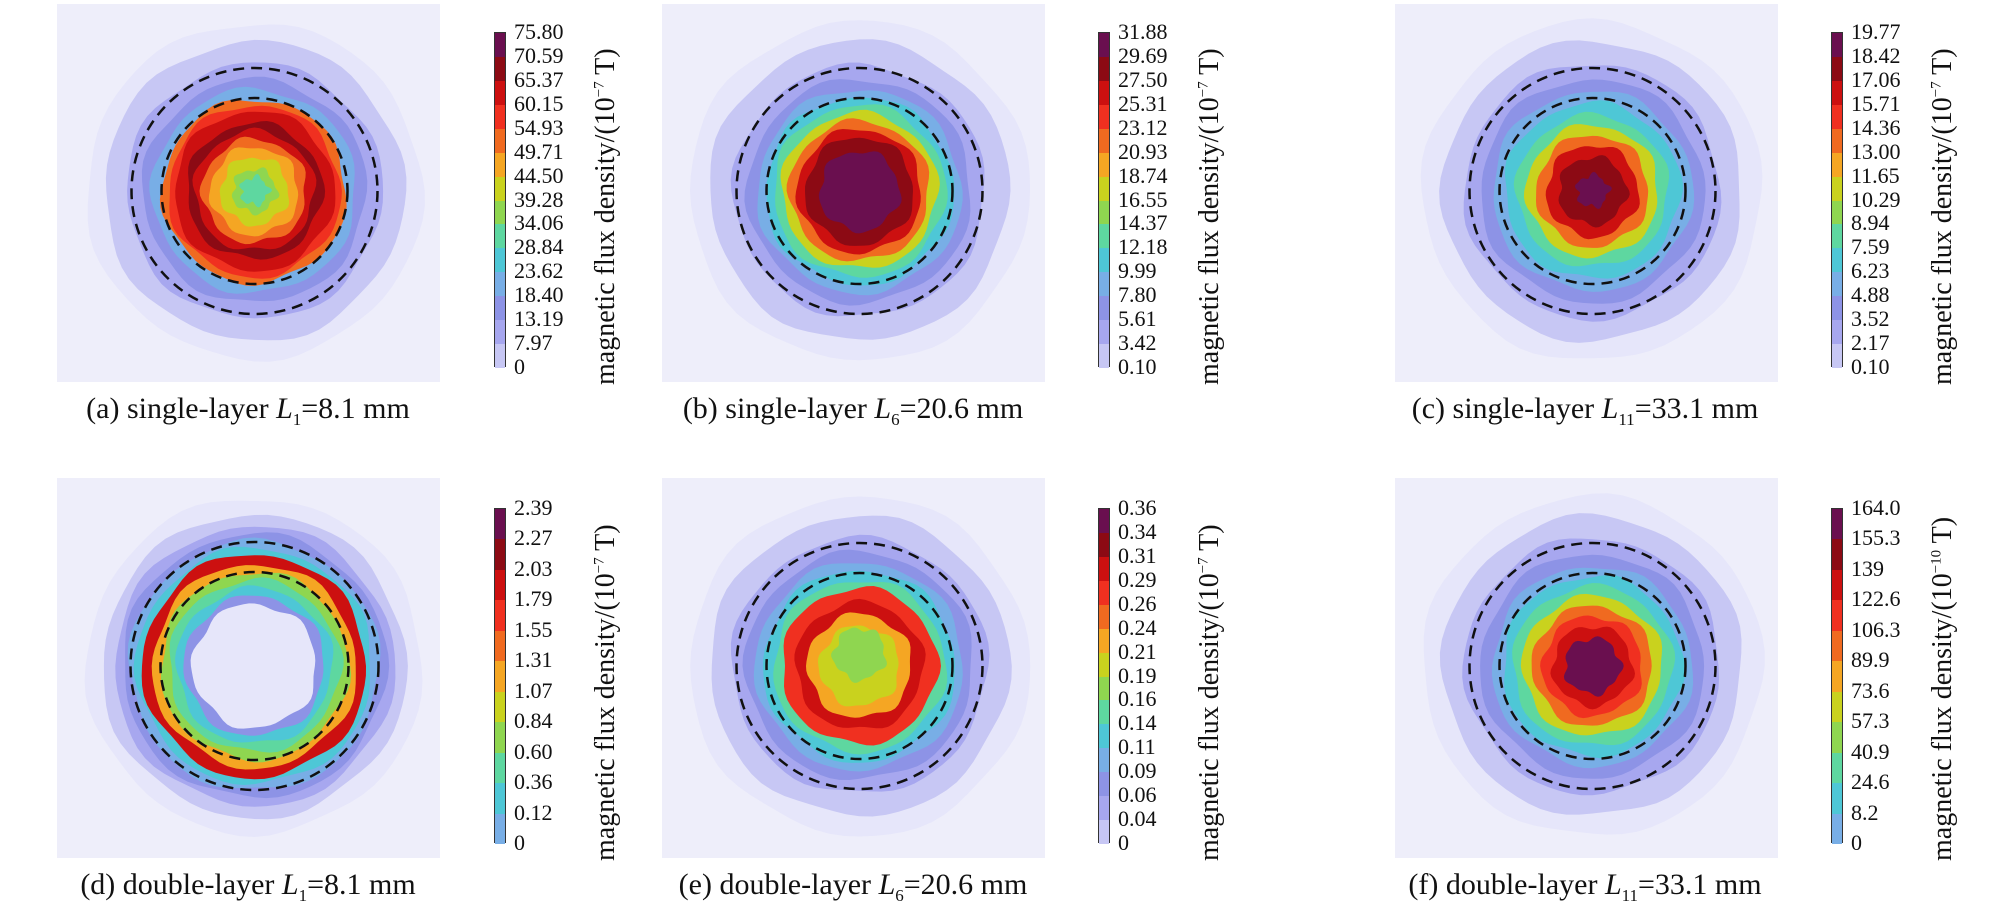  I want to click on contour-plot-e, so click(853, 668).